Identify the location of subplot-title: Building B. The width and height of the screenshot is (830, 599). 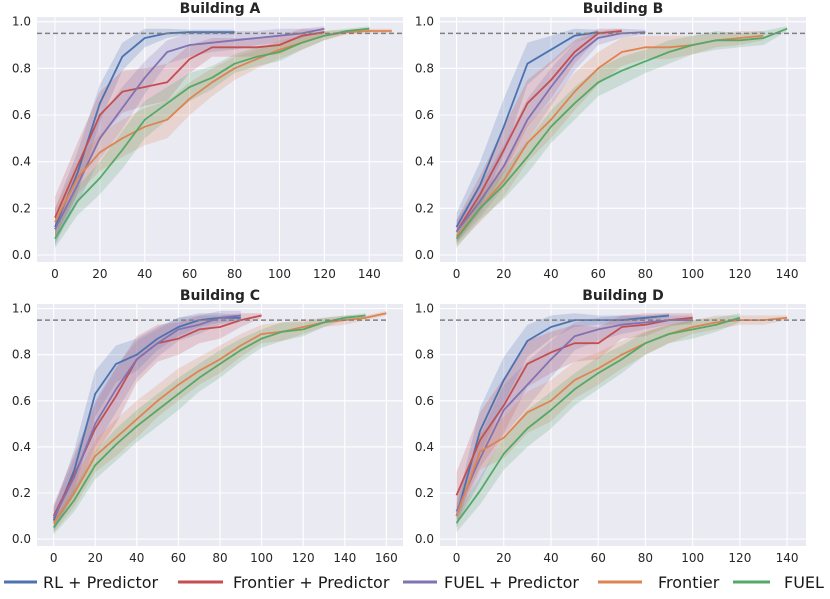
(623, 9).